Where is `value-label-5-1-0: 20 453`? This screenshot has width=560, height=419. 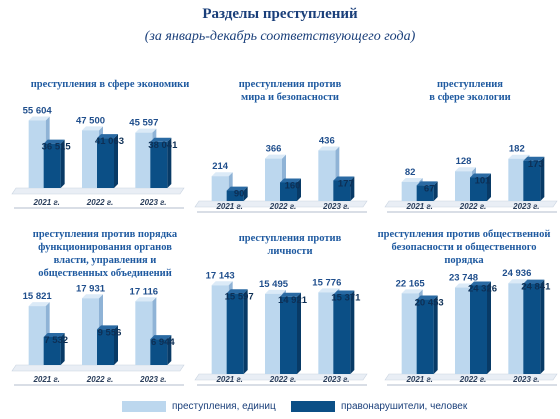 value-label-5-1-0: 20 453 is located at coordinates (429, 303).